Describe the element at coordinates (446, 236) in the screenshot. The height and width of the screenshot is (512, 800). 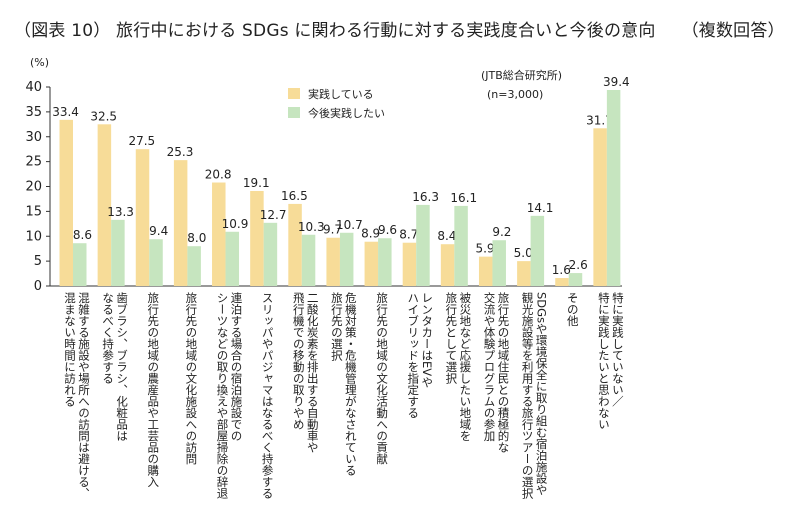
I see `data-label-practice: 8.4` at that location.